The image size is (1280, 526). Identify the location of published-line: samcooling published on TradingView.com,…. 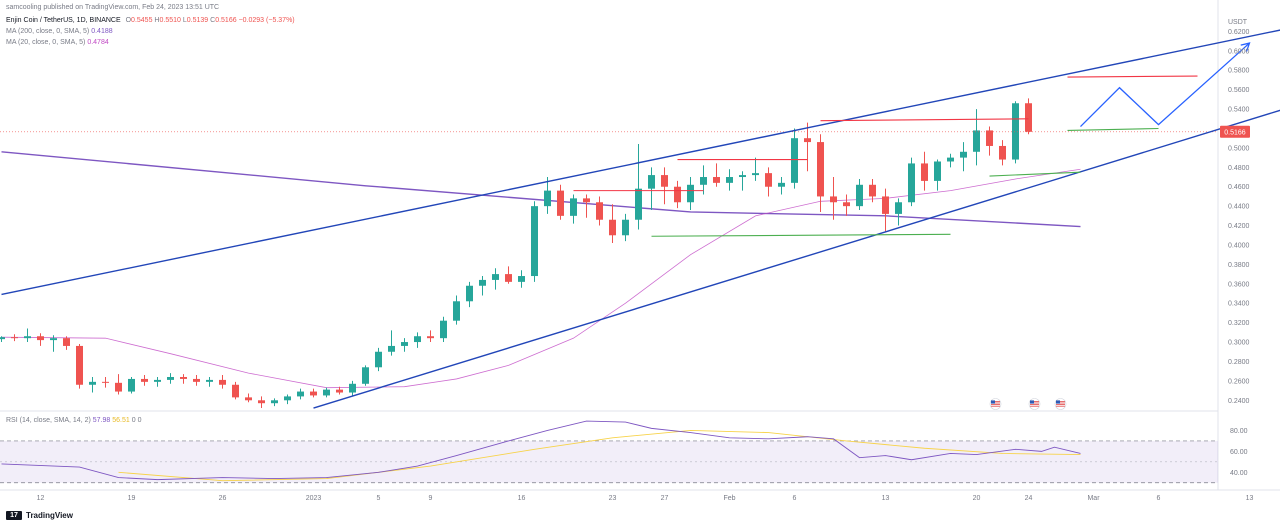
(113, 7).